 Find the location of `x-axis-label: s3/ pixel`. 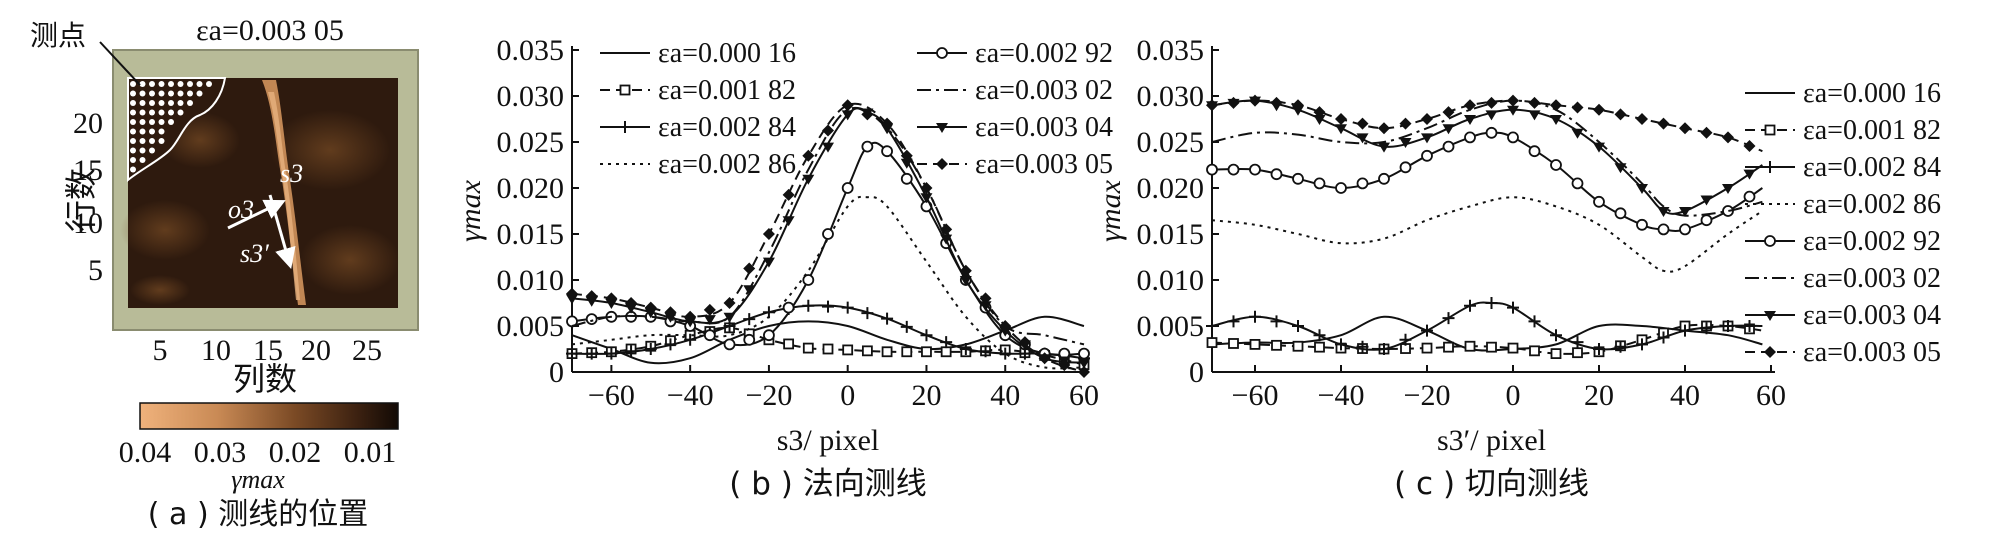

x-axis-label: s3/ pixel is located at coordinates (828, 440).